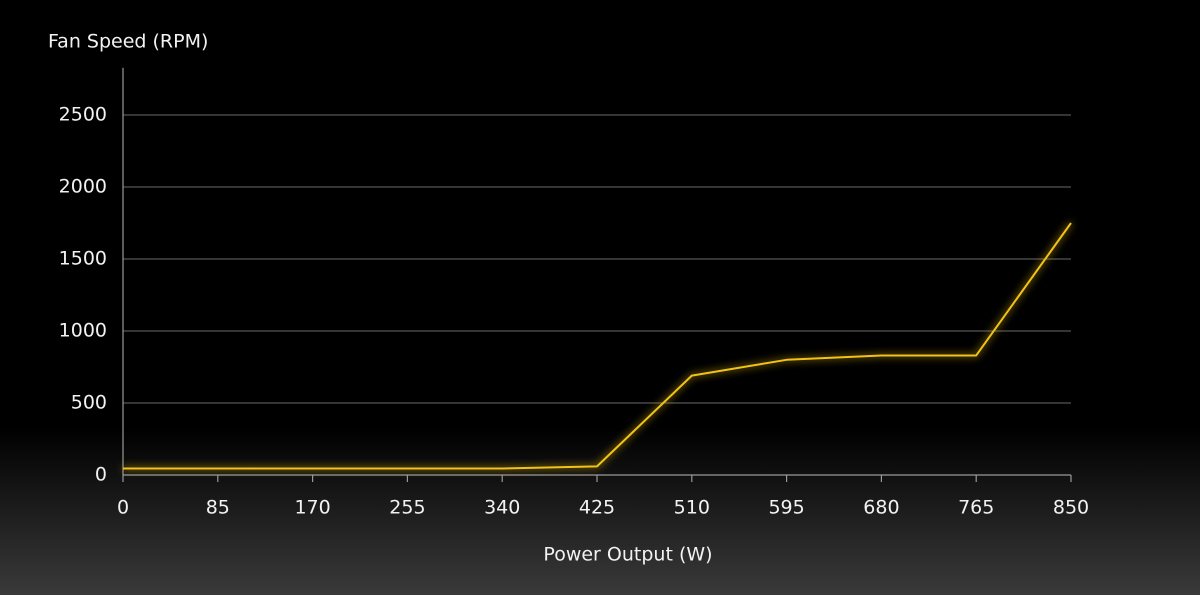 This screenshot has height=595, width=1200. I want to click on x-tick-label: 765, so click(976, 508).